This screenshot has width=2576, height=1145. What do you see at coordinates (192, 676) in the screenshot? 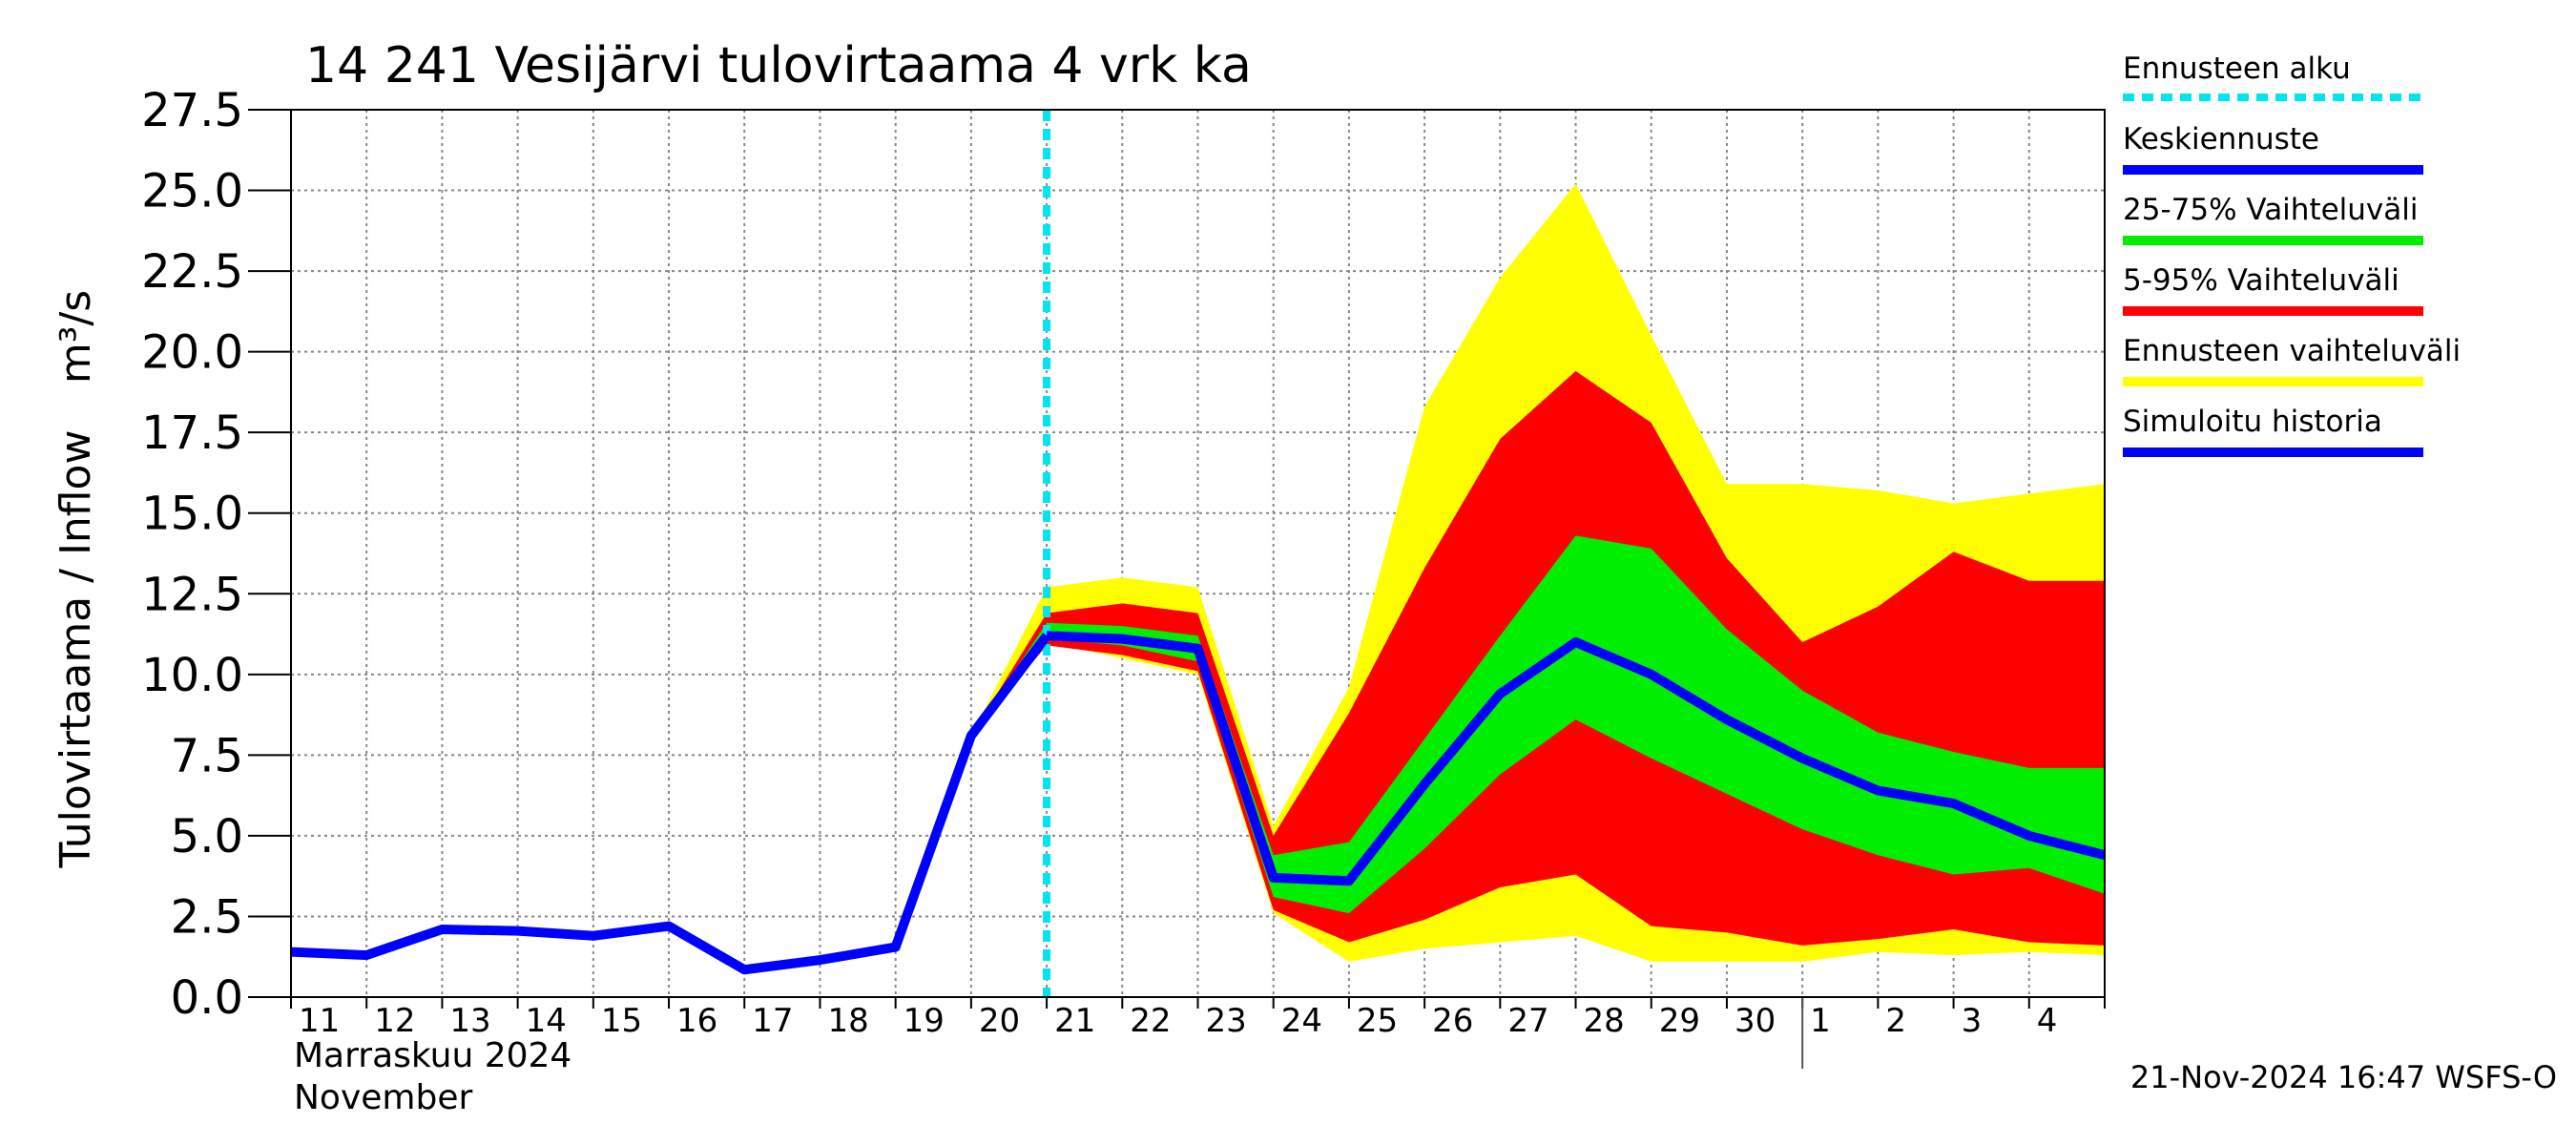
I see `y-tick-label: 10.0` at bounding box center [192, 676].